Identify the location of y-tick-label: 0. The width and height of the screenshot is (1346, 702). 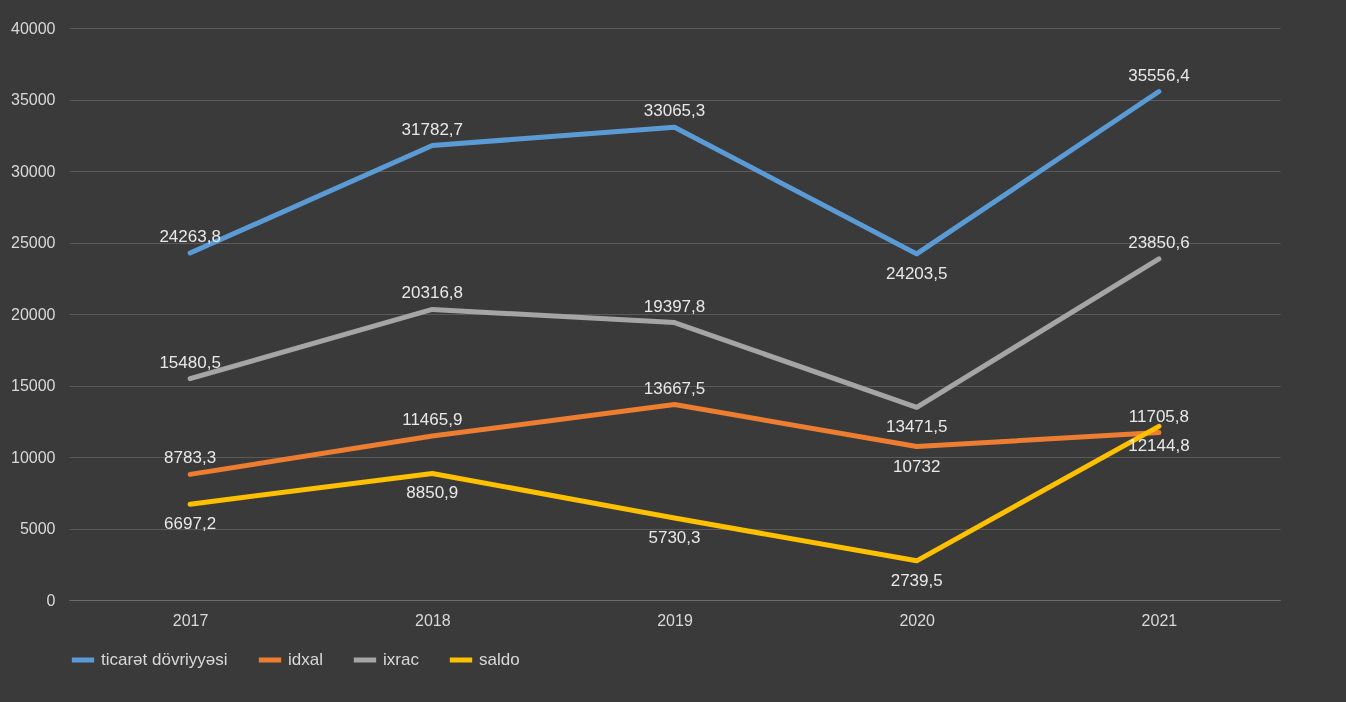
(51, 600).